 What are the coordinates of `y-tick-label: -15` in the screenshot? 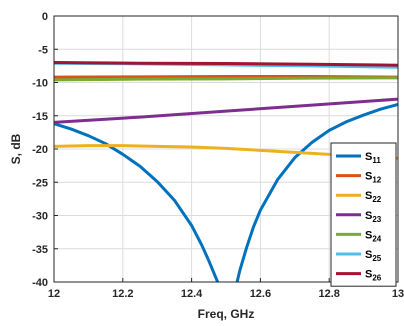 It's located at (40, 117).